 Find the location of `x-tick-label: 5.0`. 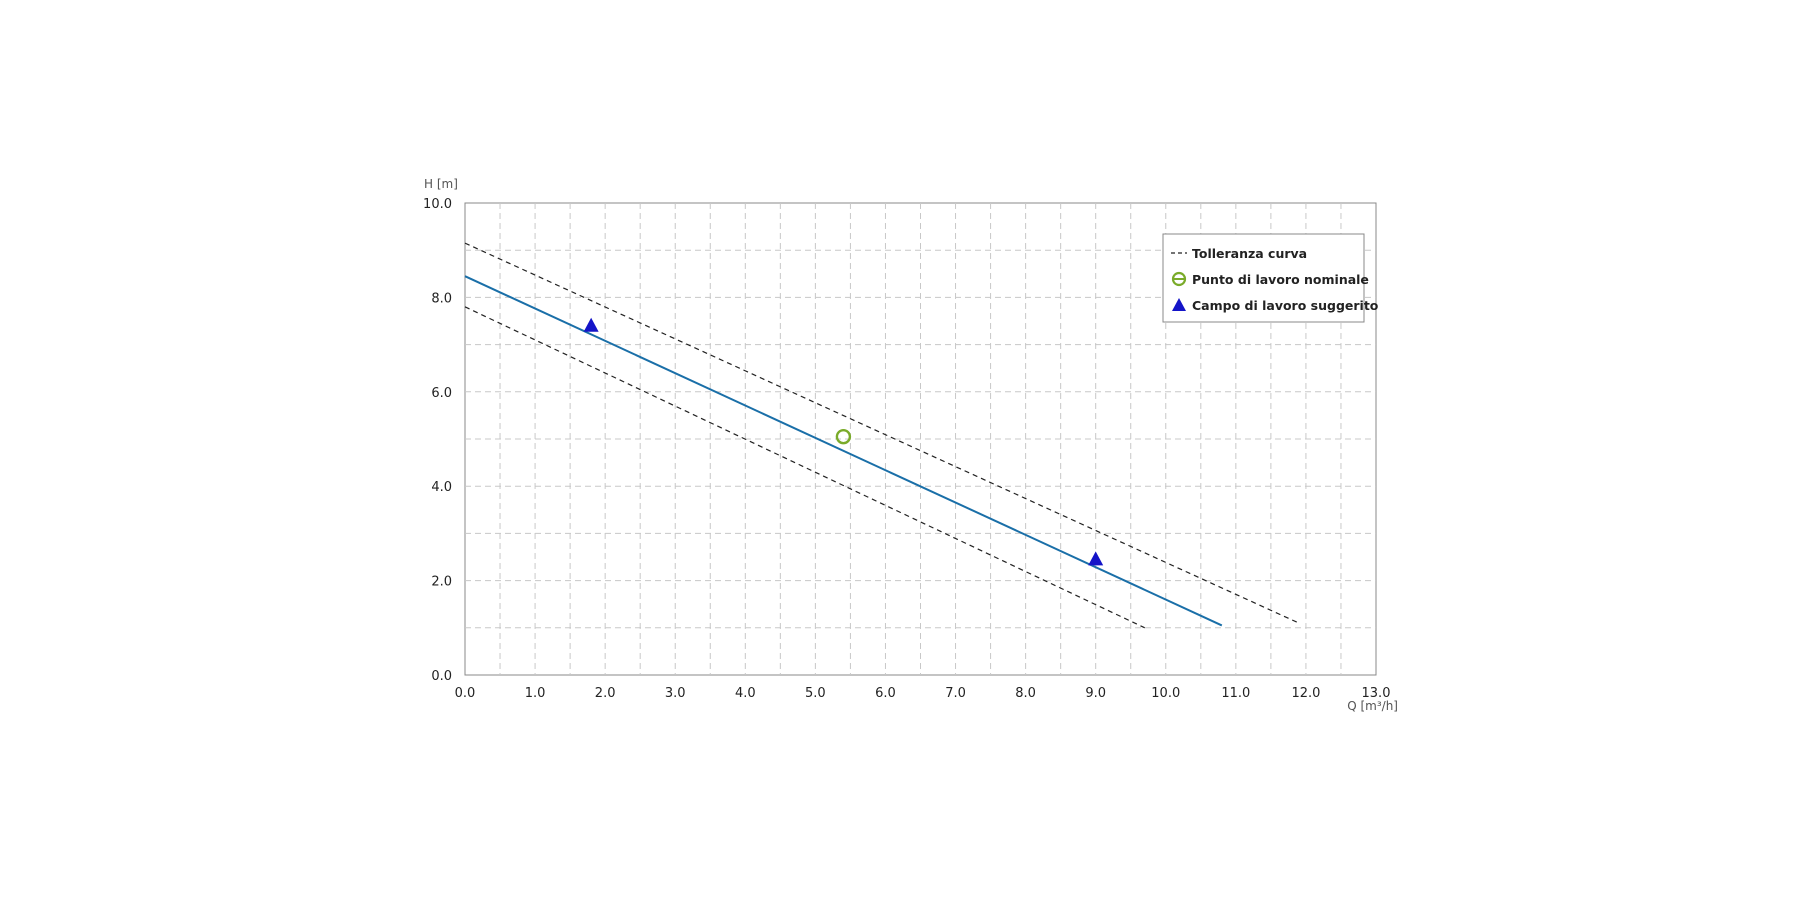

x-tick-label: 5.0 is located at coordinates (815, 693).